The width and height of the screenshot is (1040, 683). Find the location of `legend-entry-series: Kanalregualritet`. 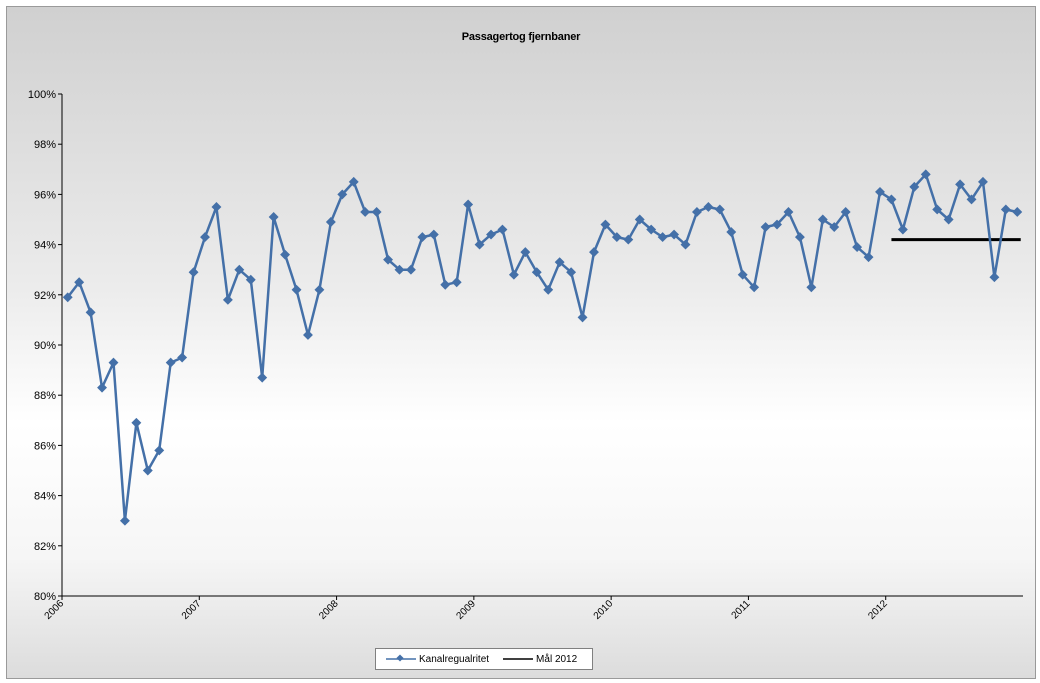

legend-entry-series: Kanalregualritet is located at coordinates (437, 659).